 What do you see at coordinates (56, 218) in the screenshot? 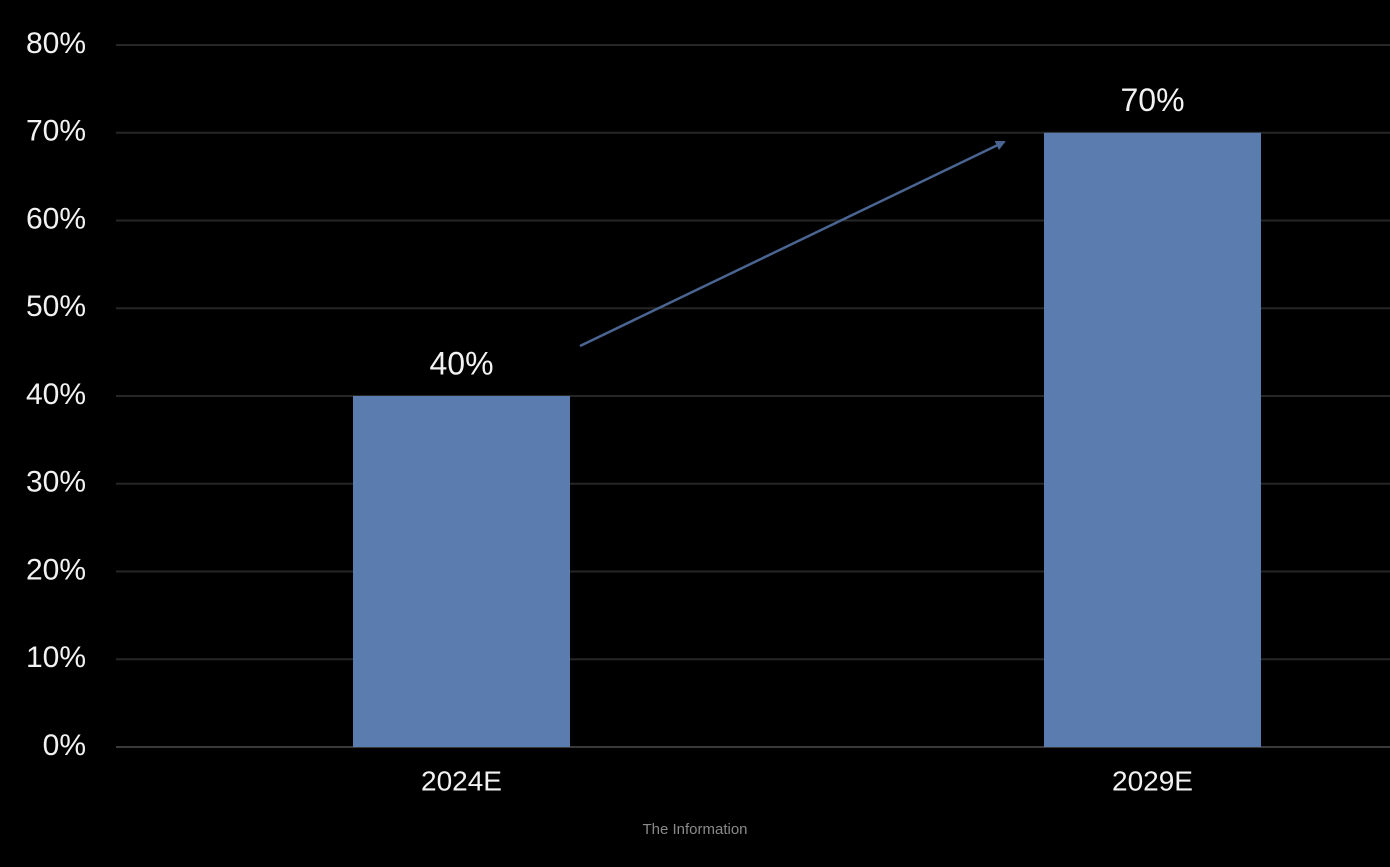
I see `y-tick-label: 60%` at bounding box center [56, 218].